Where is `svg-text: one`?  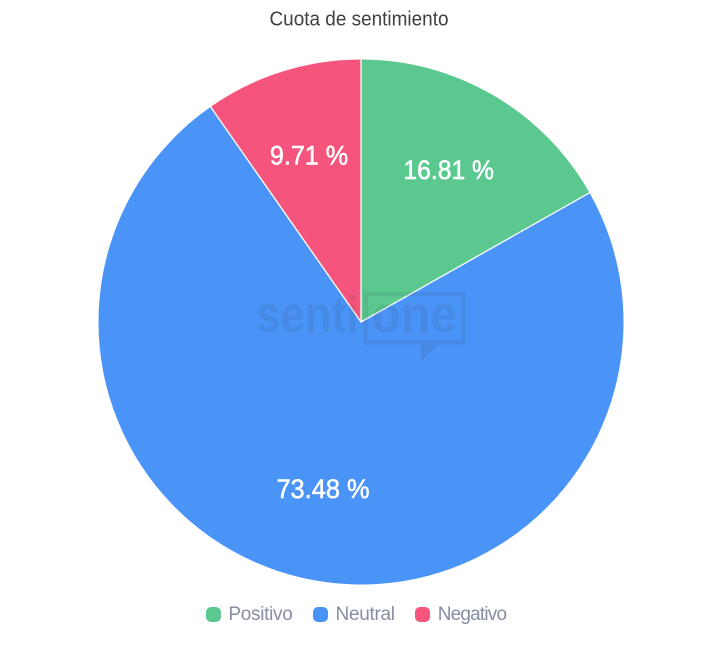
svg-text: one is located at coordinates (414, 314).